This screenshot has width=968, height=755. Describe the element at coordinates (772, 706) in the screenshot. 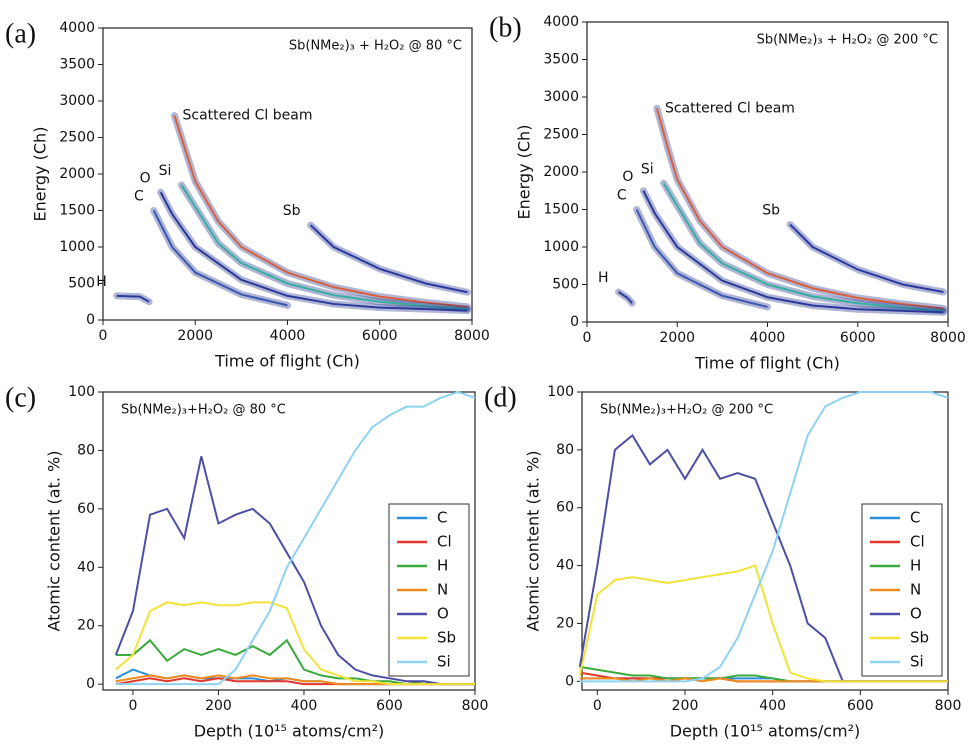

I see `x-tick-label: 400` at that location.